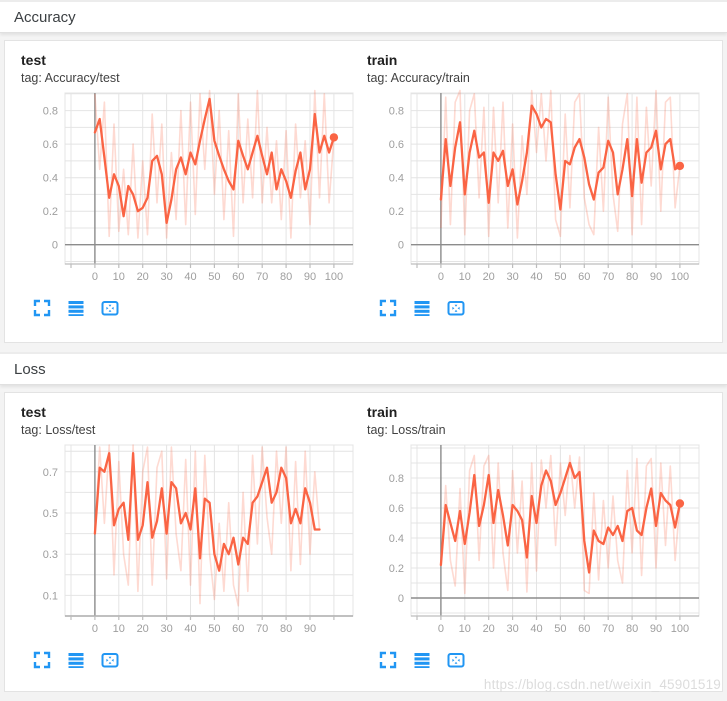  I want to click on section-header-accuracy: Accuracy, so click(363, 16).